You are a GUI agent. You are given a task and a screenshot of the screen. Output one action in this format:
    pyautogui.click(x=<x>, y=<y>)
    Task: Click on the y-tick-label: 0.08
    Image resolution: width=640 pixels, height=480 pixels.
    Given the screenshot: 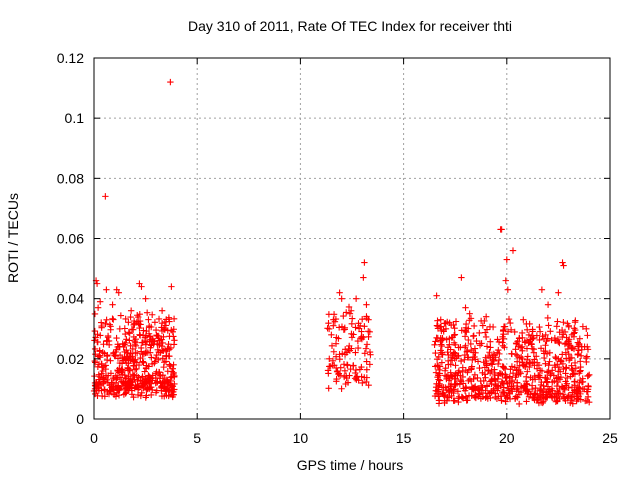 What is the action you would take?
    pyautogui.click(x=70, y=178)
    